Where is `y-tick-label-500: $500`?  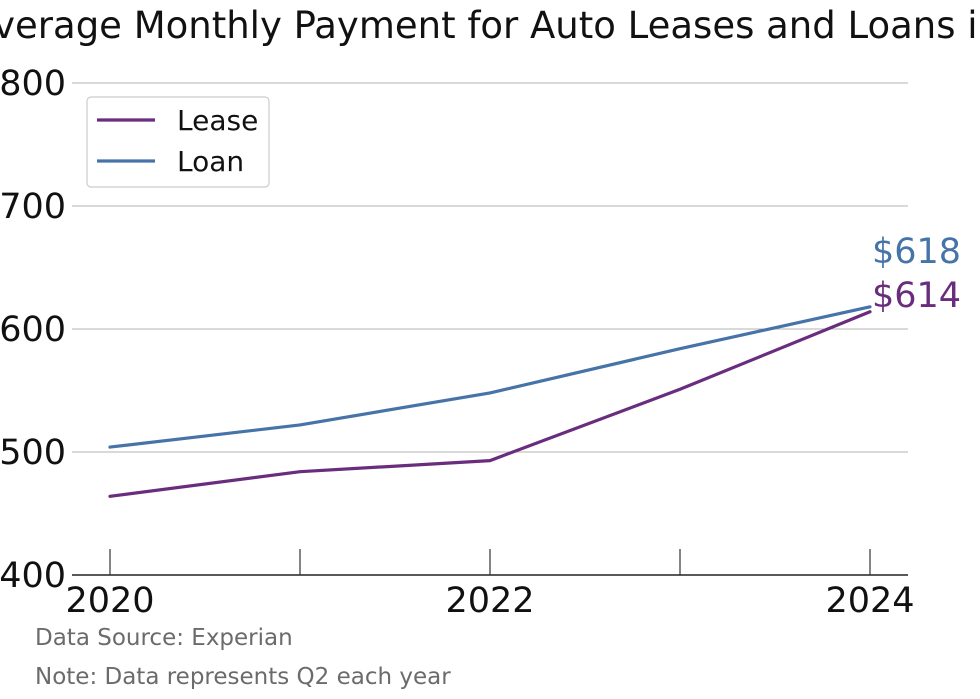
y-tick-label-500: $500 is located at coordinates (33, 453).